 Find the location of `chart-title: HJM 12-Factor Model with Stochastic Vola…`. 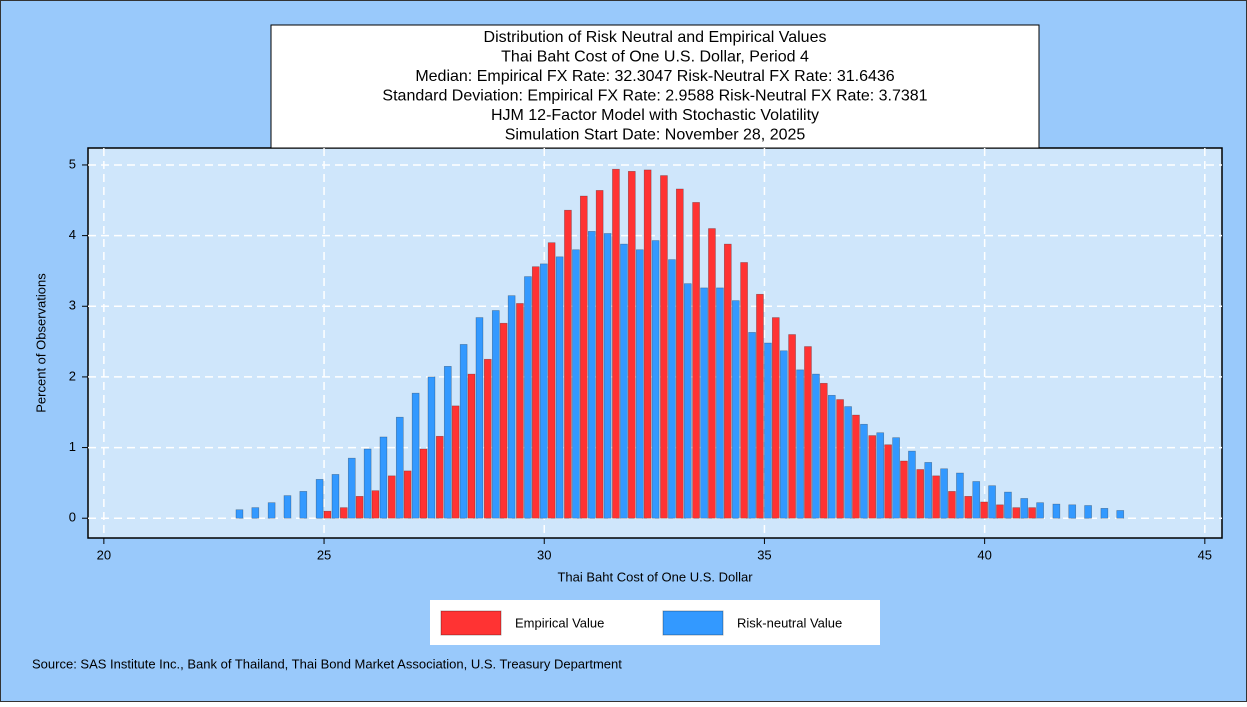

chart-title: HJM 12-Factor Model with Stochastic Vola… is located at coordinates (655, 115).